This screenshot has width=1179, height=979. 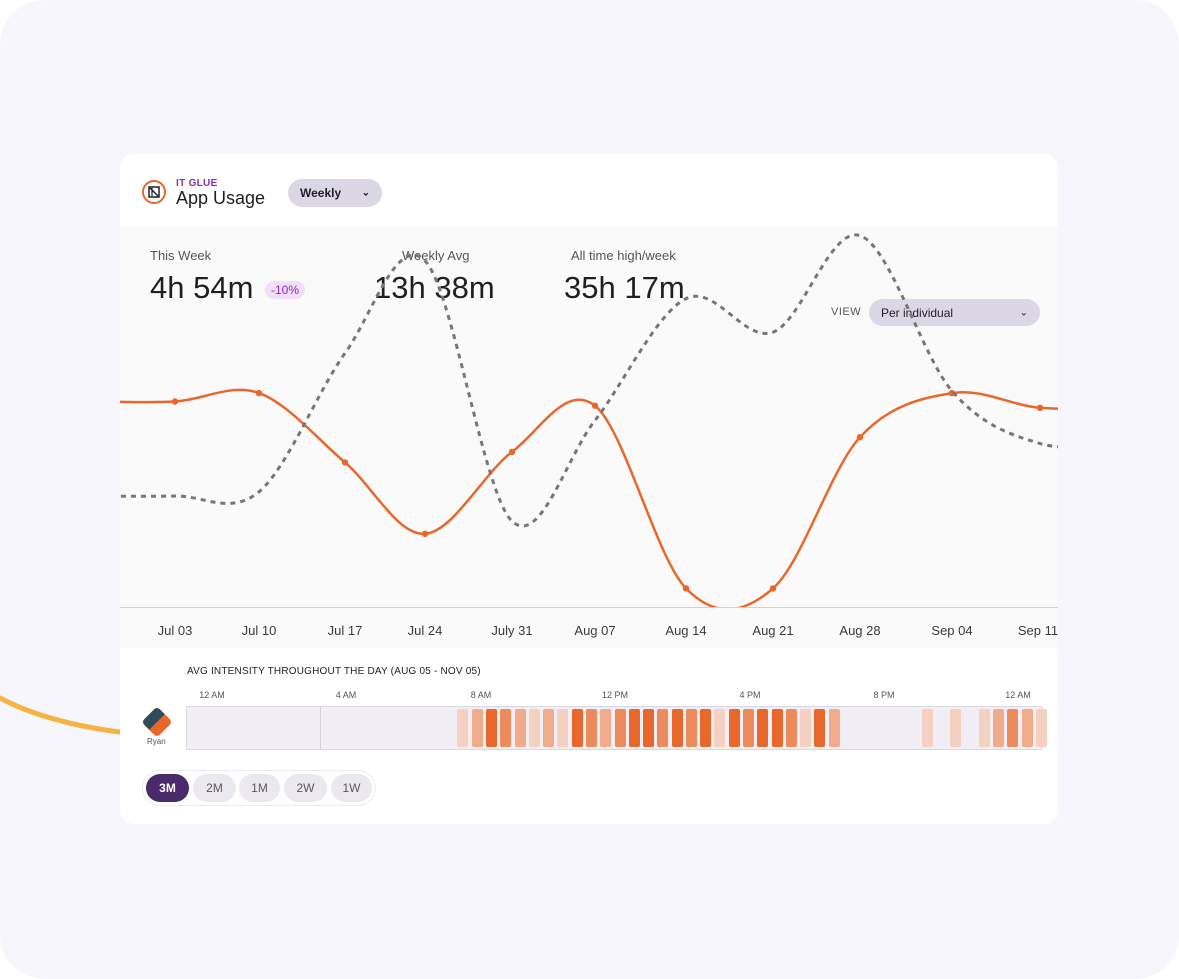 I want to click on weekly-avg-value: 13h 38m, so click(x=434, y=287).